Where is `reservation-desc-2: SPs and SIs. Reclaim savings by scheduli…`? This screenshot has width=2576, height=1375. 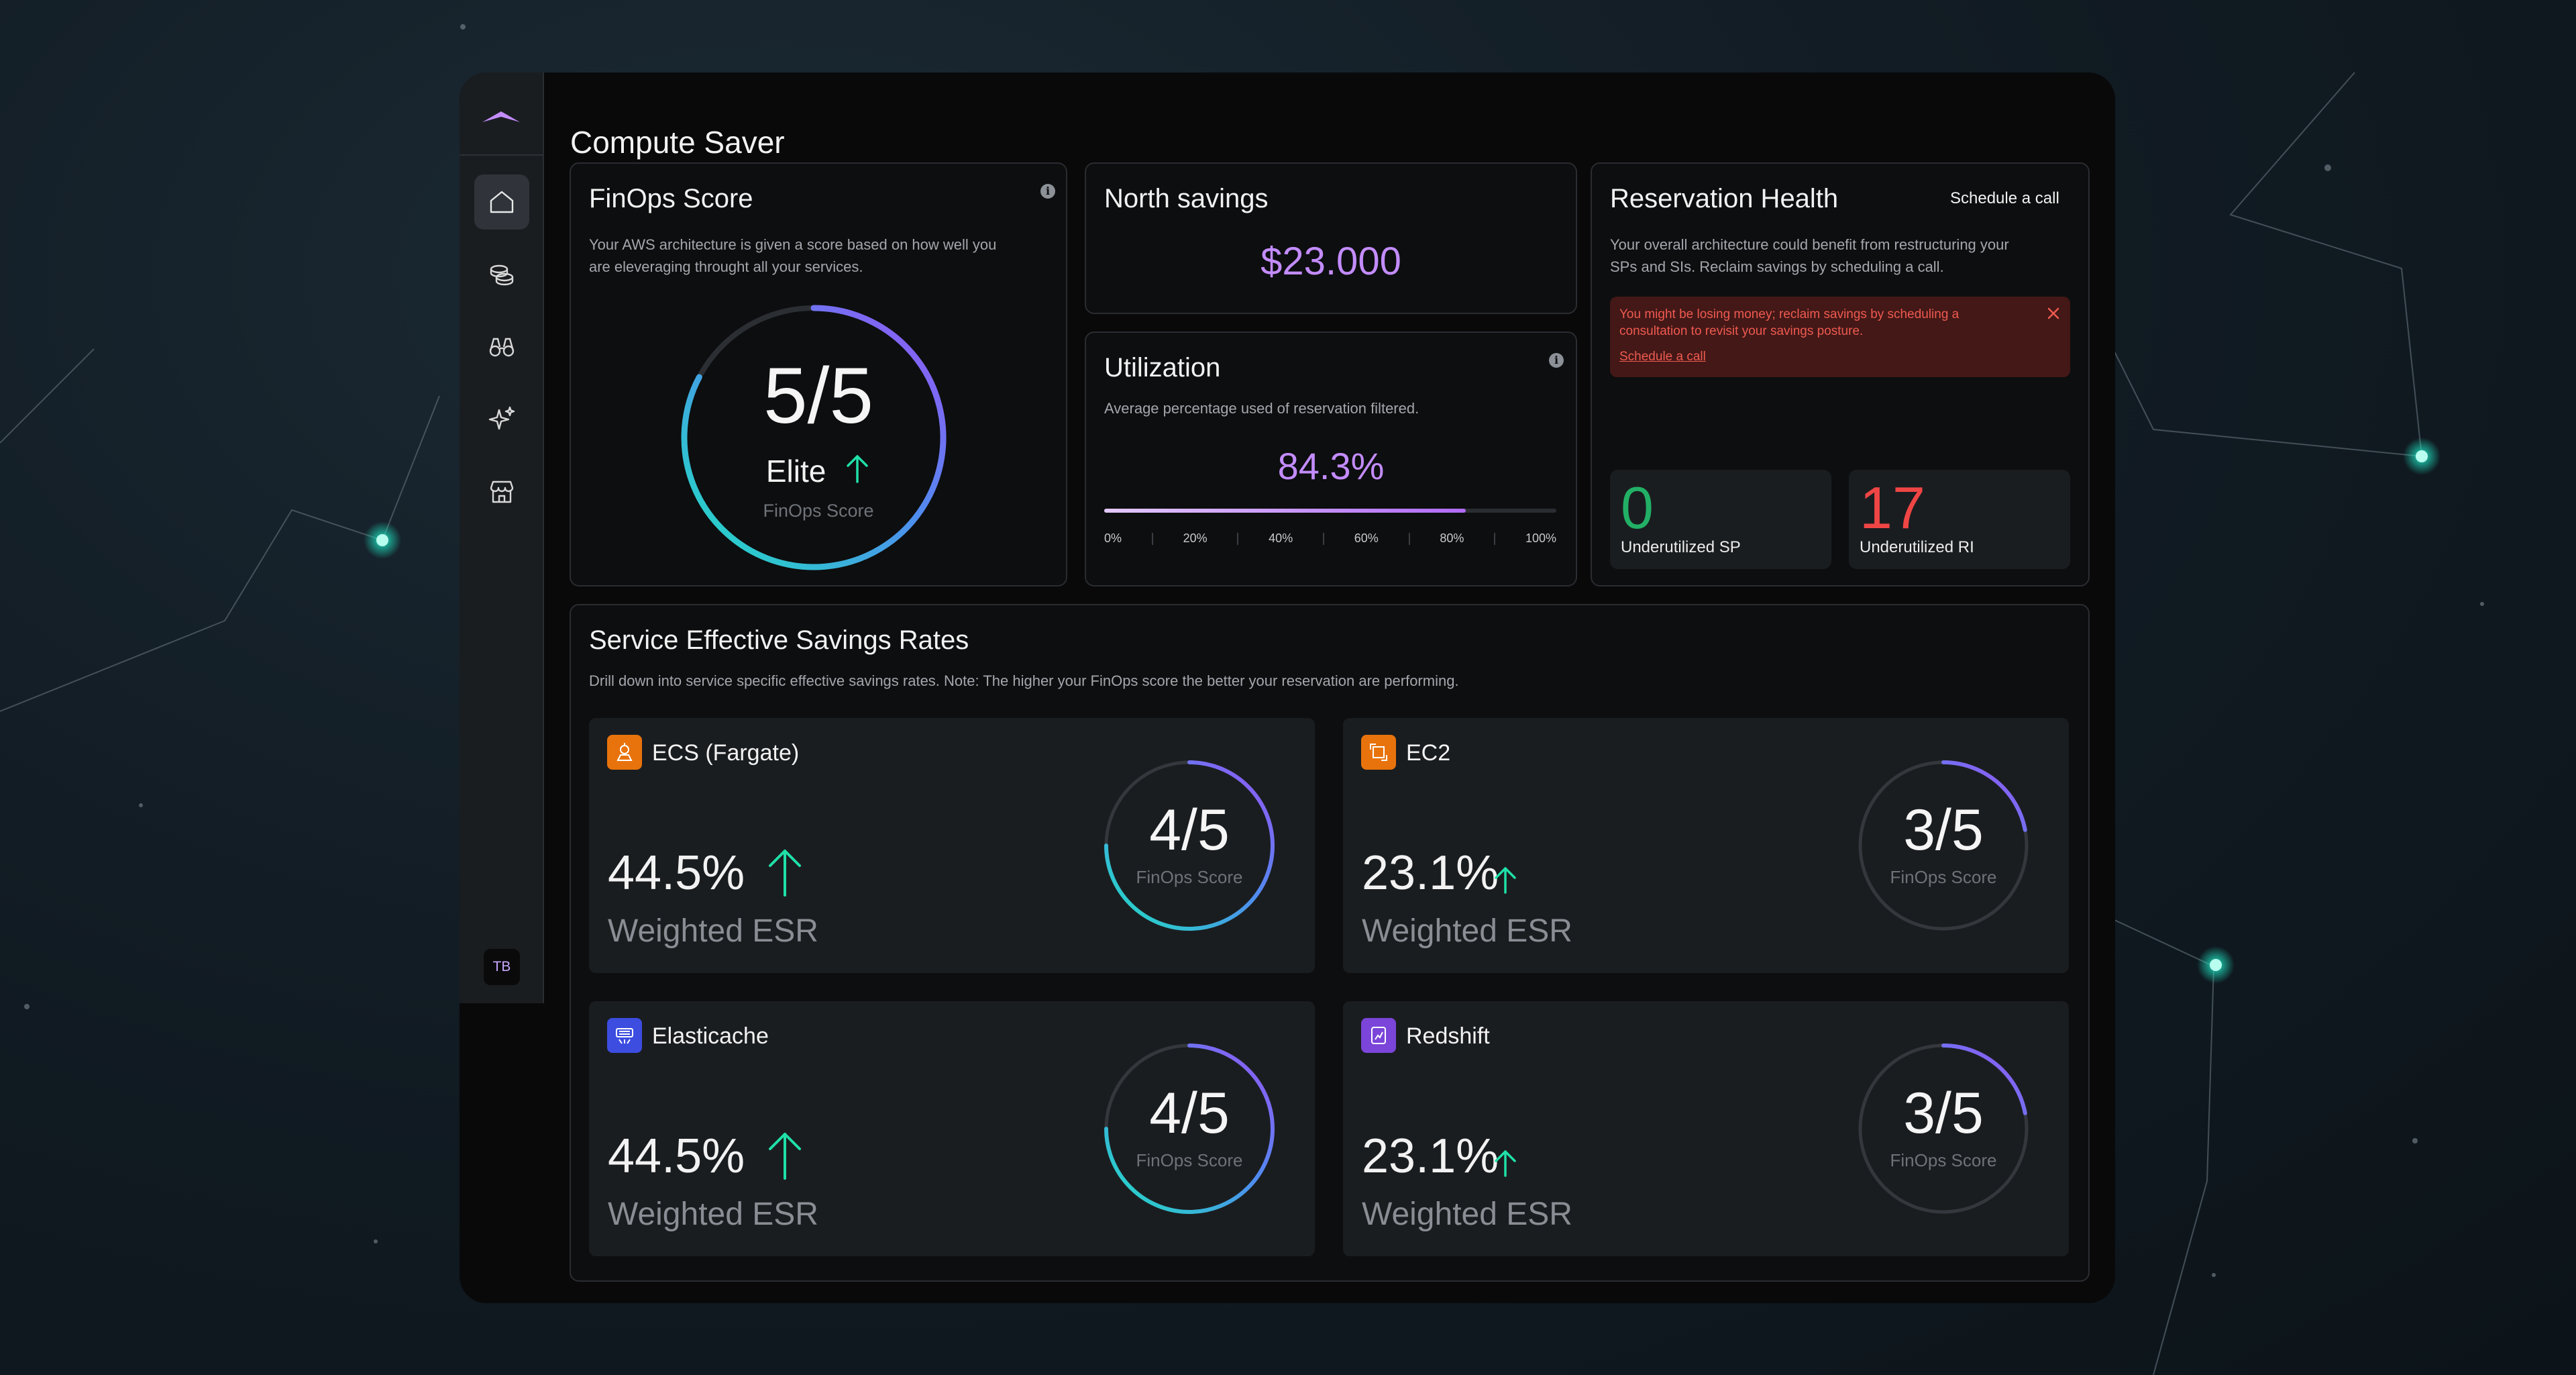 reservation-desc-2: SPs and SIs. Reclaim savings by scheduli… is located at coordinates (1777, 267).